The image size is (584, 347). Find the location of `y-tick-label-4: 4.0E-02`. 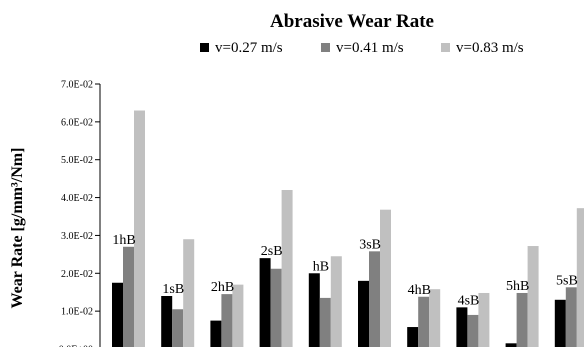

y-tick-label-4: 4.0E-02 is located at coordinates (77, 198).